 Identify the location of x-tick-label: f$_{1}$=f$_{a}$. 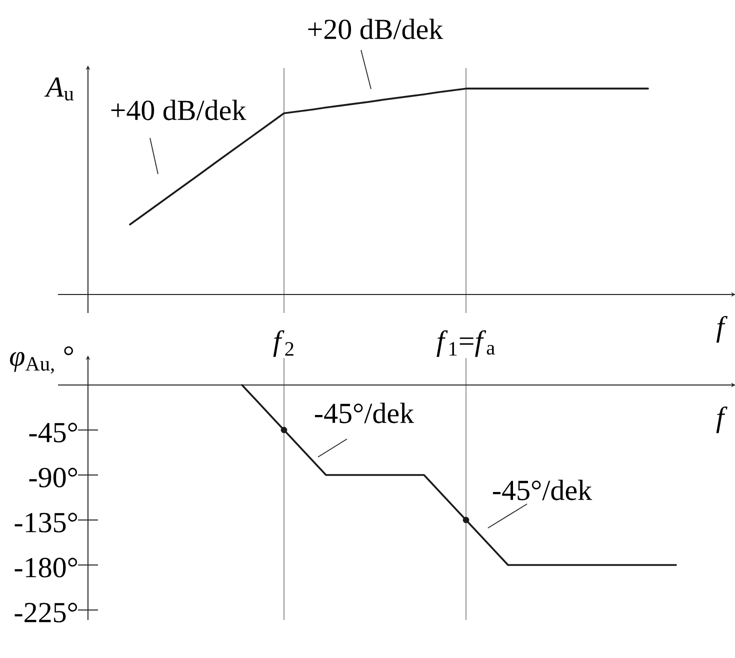
(465, 343).